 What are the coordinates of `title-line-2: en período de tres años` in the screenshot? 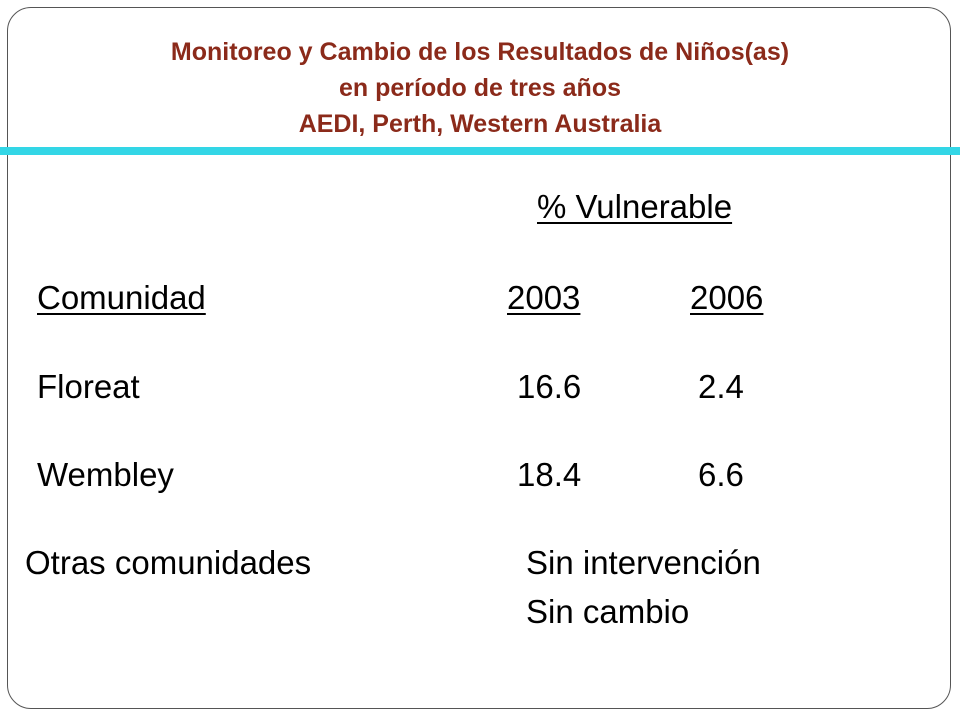 It's located at (479, 88).